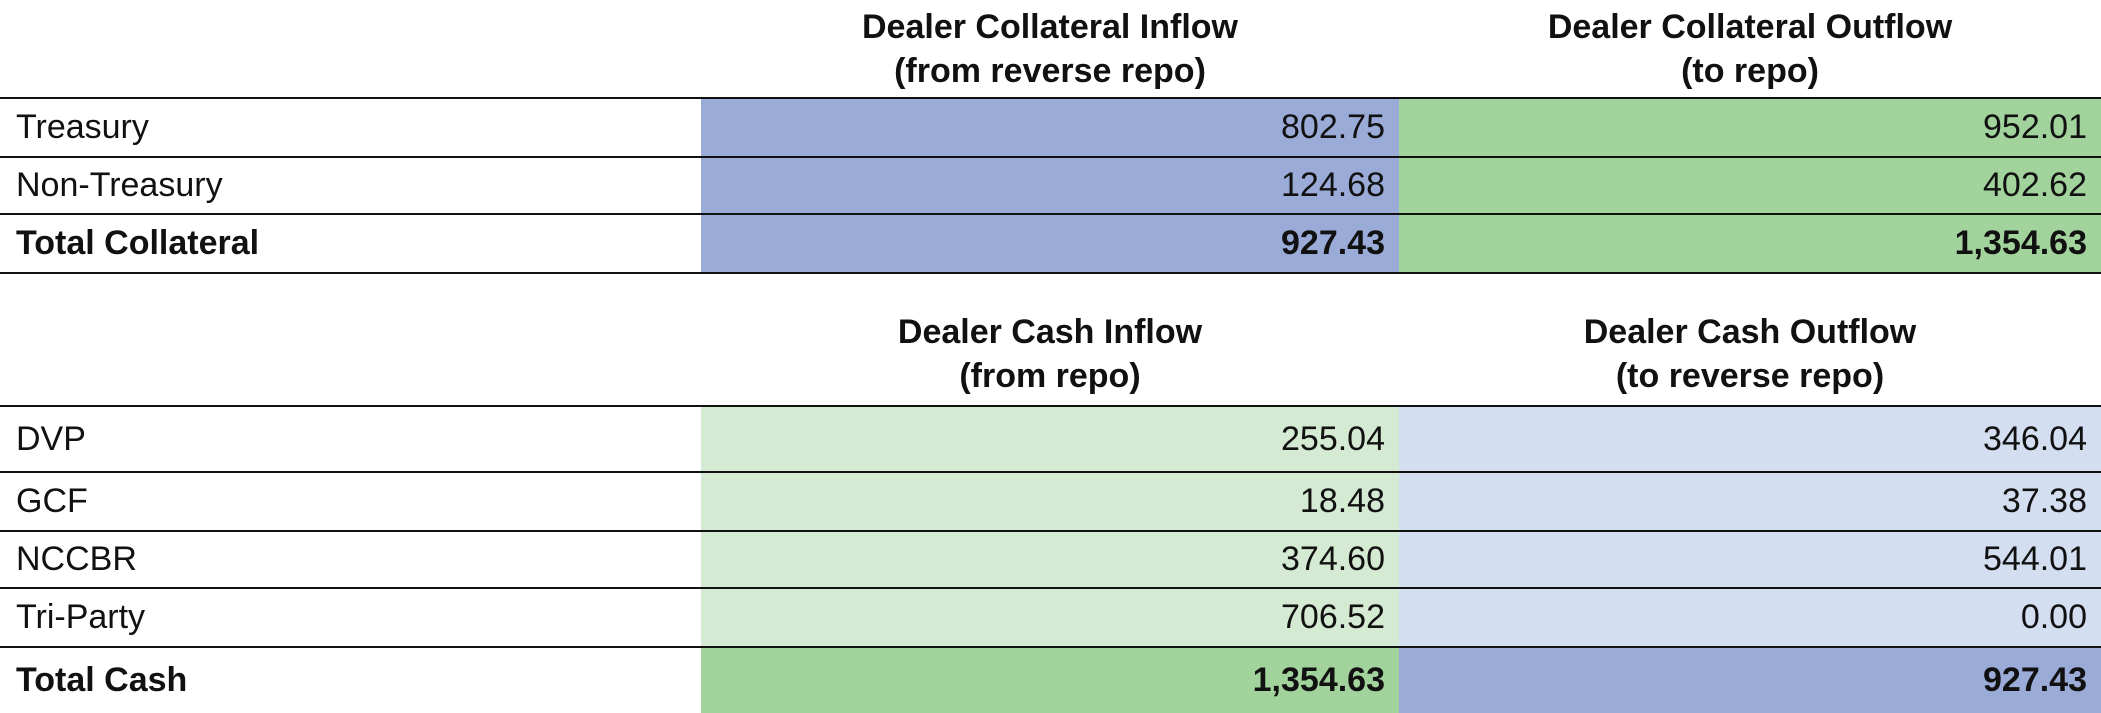 The width and height of the screenshot is (2101, 713). I want to click on row-label: Total Cash, so click(102, 679).